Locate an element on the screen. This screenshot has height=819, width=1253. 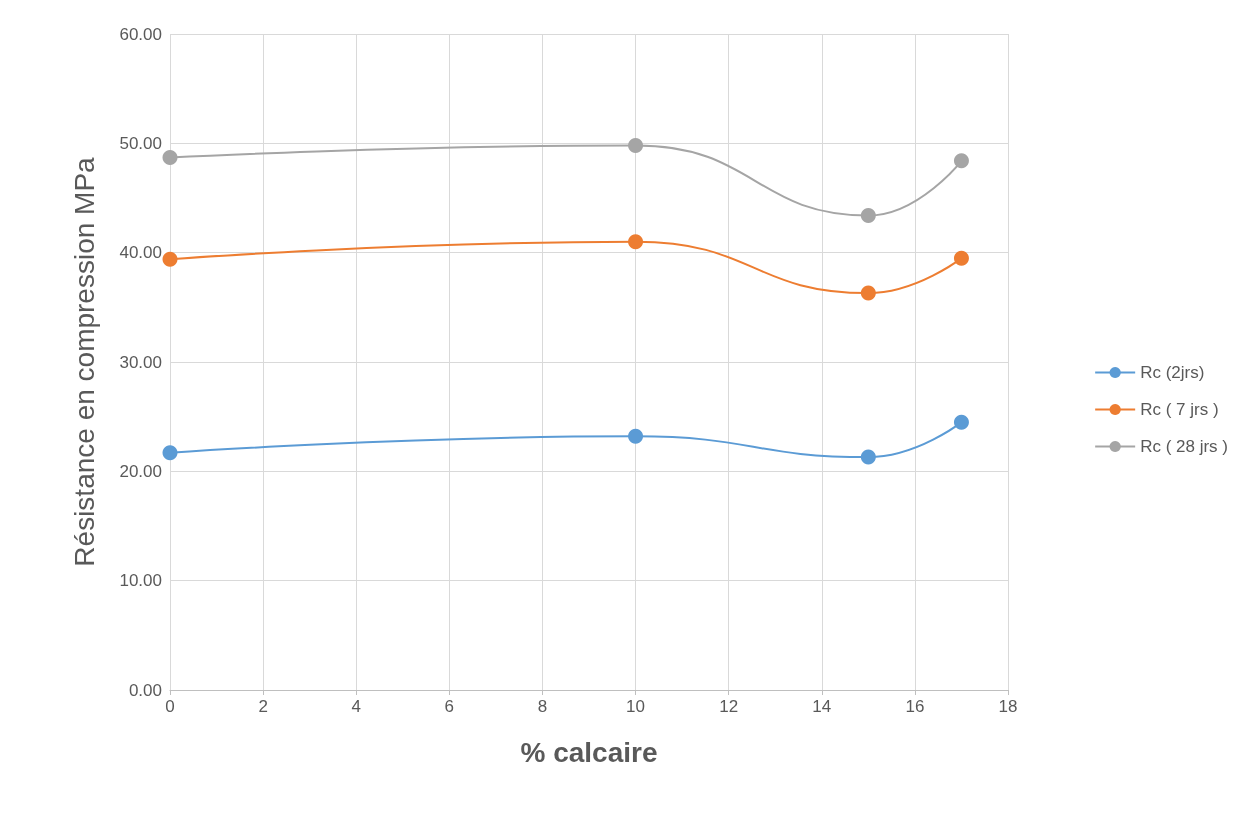
legend-label: Rc (2jrs) is located at coordinates (1172, 372).